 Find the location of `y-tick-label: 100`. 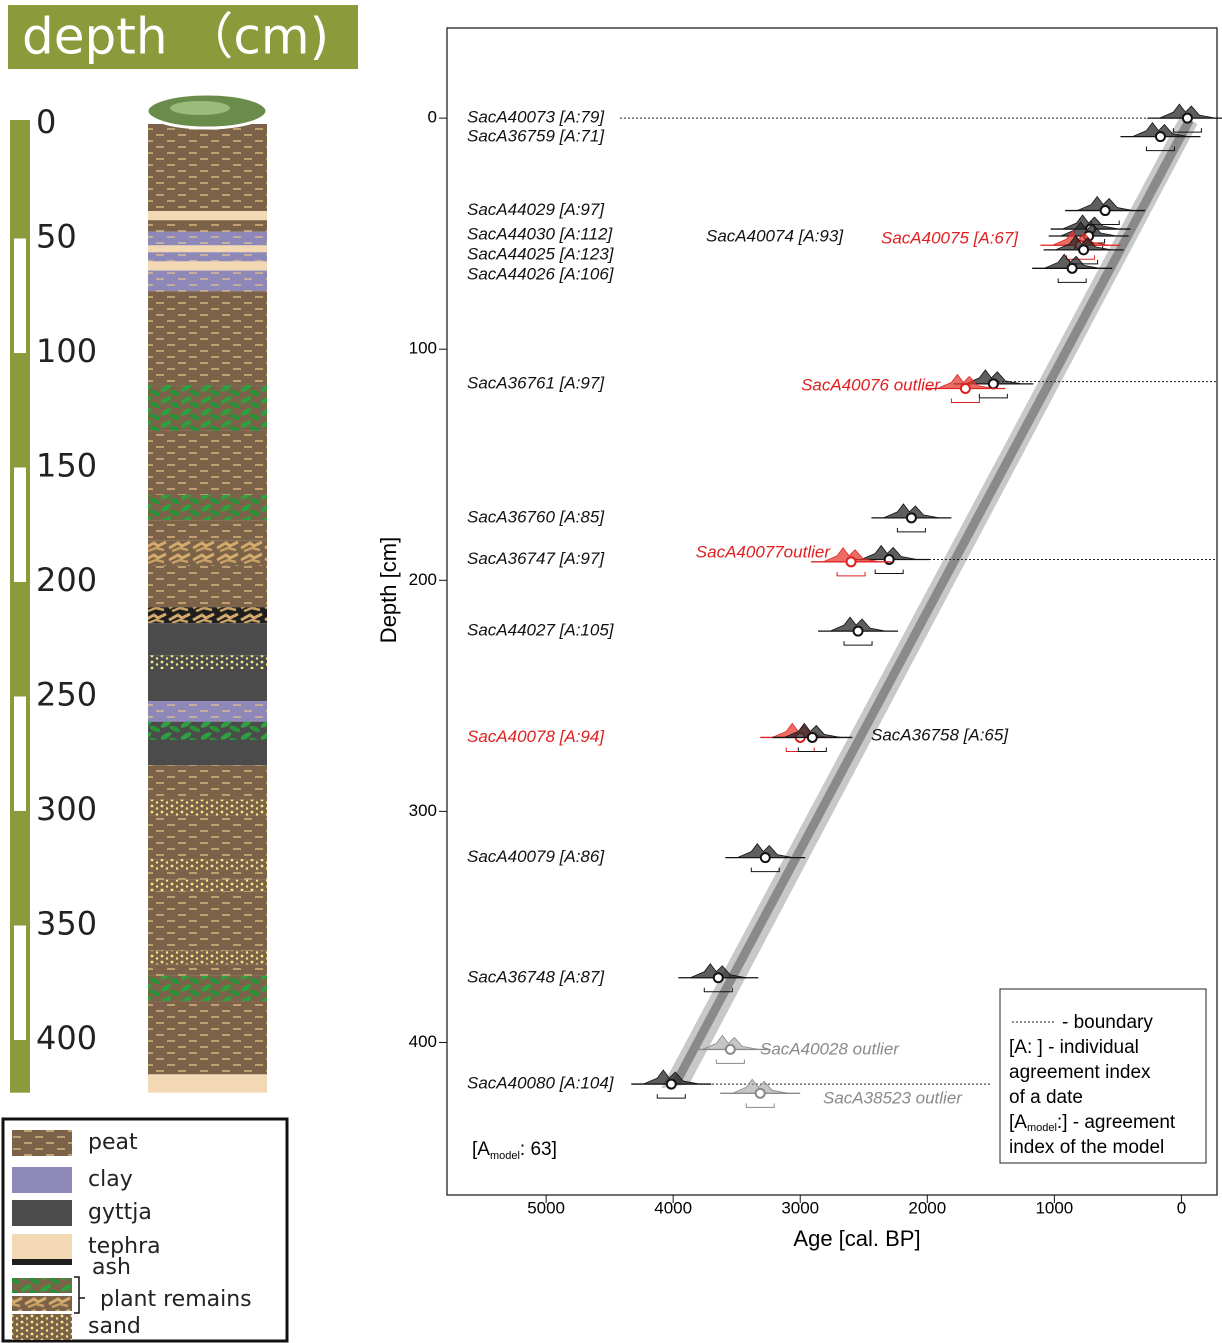

y-tick-label: 100 is located at coordinates (423, 348).